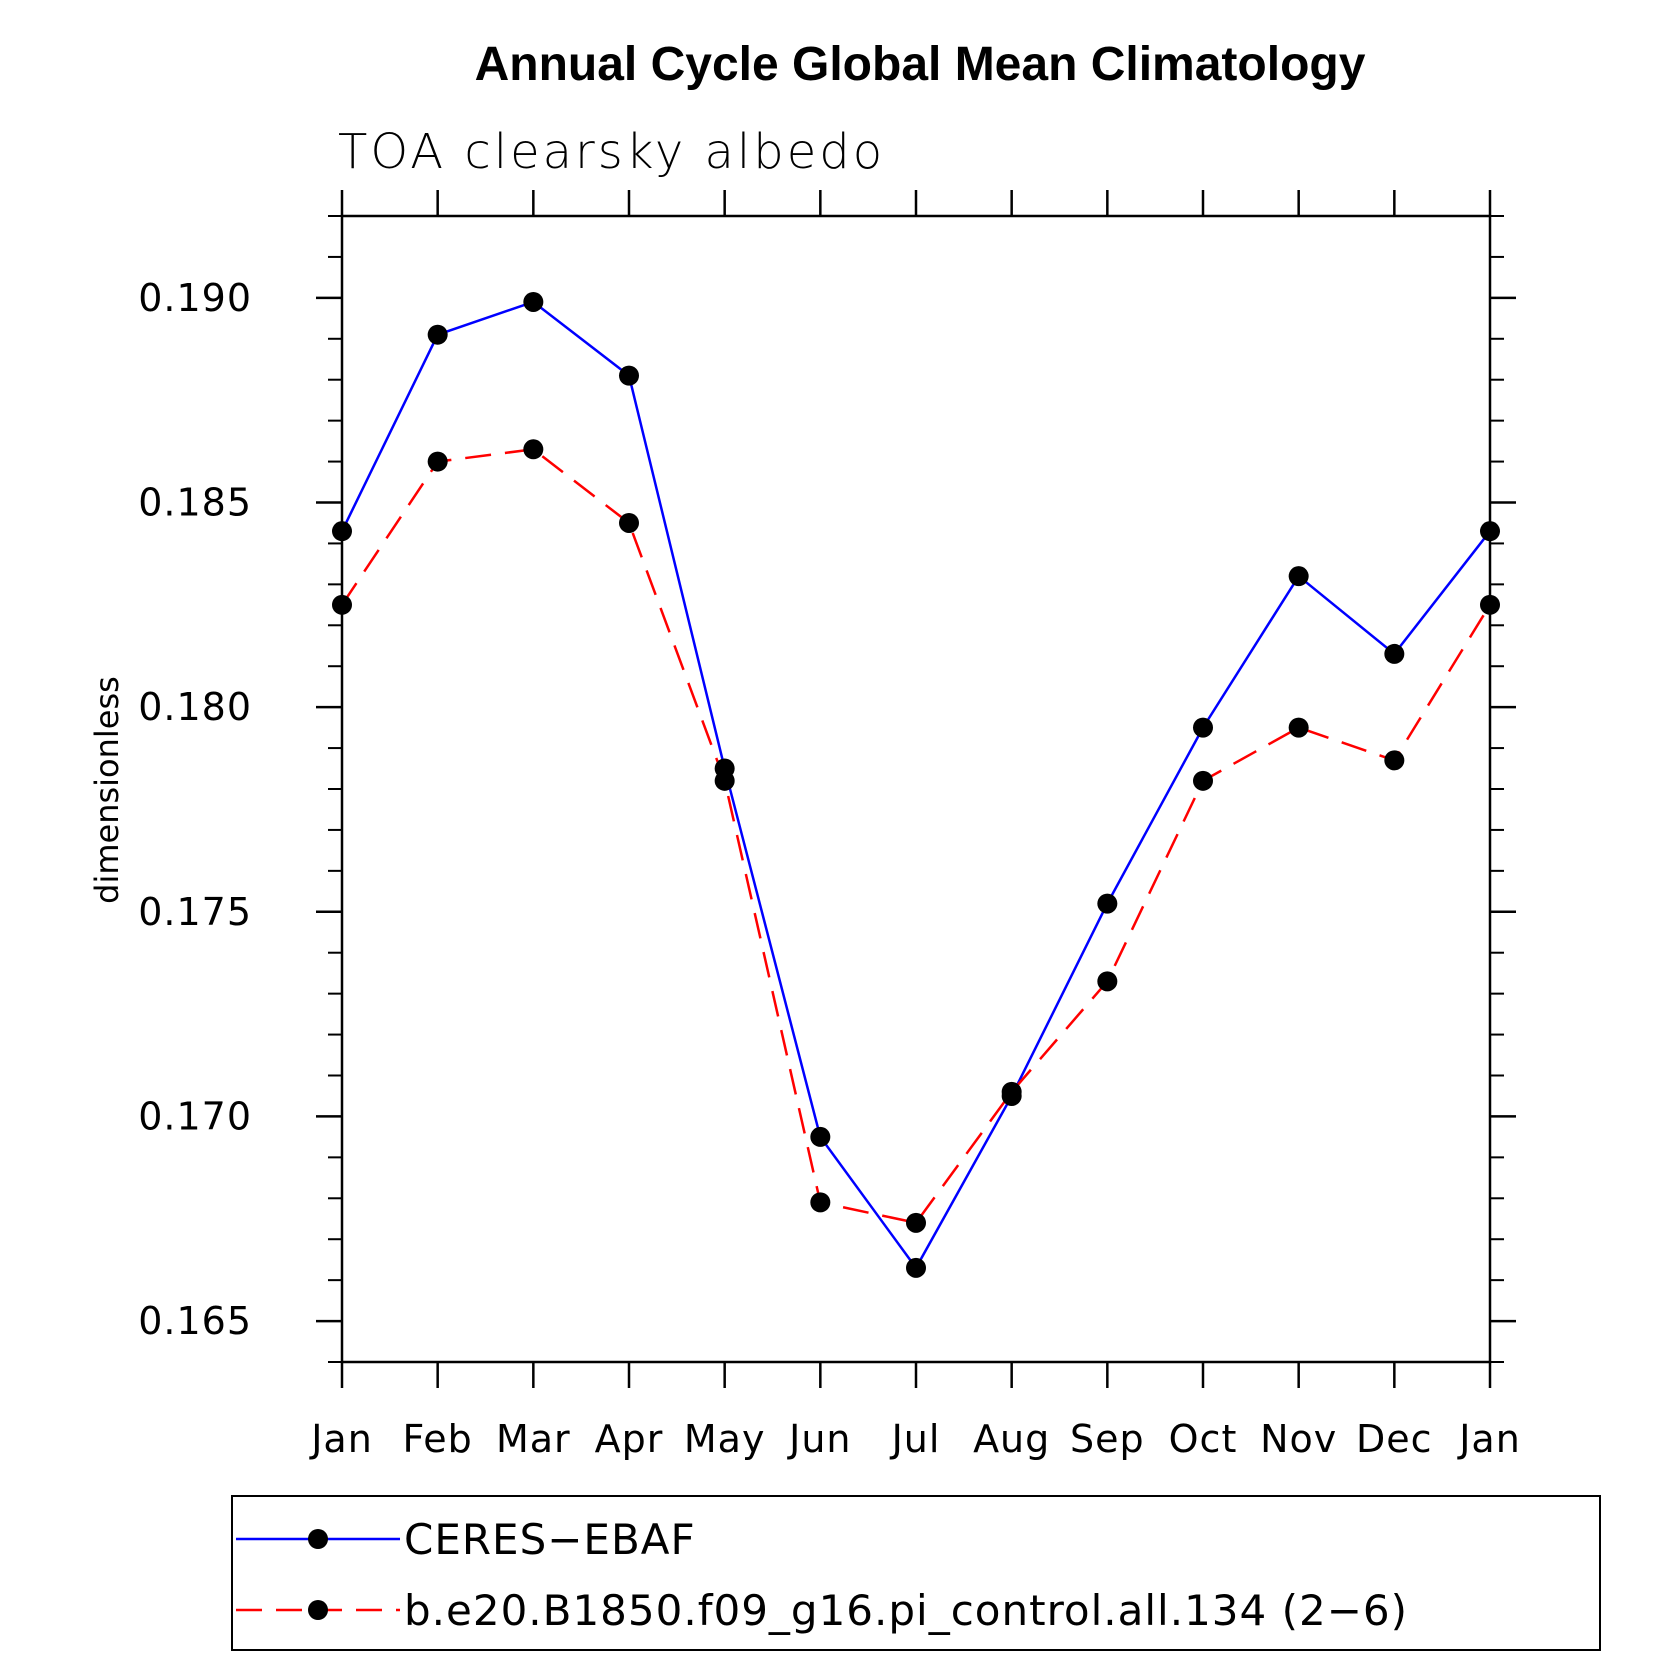 This screenshot has width=1674, height=1674. I want to click on y-tick-label: 0.165, so click(195, 1321).